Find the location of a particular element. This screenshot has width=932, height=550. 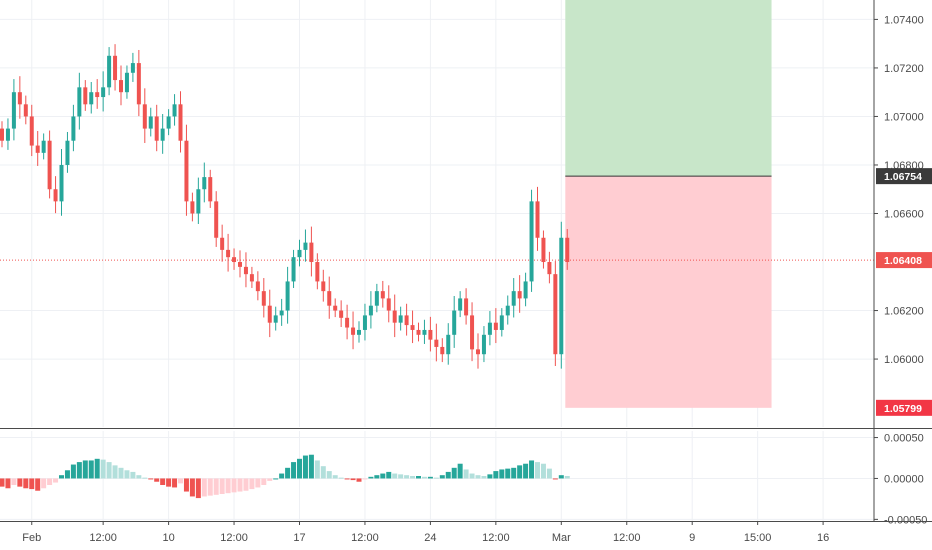

price-tag-label: 1.06408 is located at coordinates (903, 261).